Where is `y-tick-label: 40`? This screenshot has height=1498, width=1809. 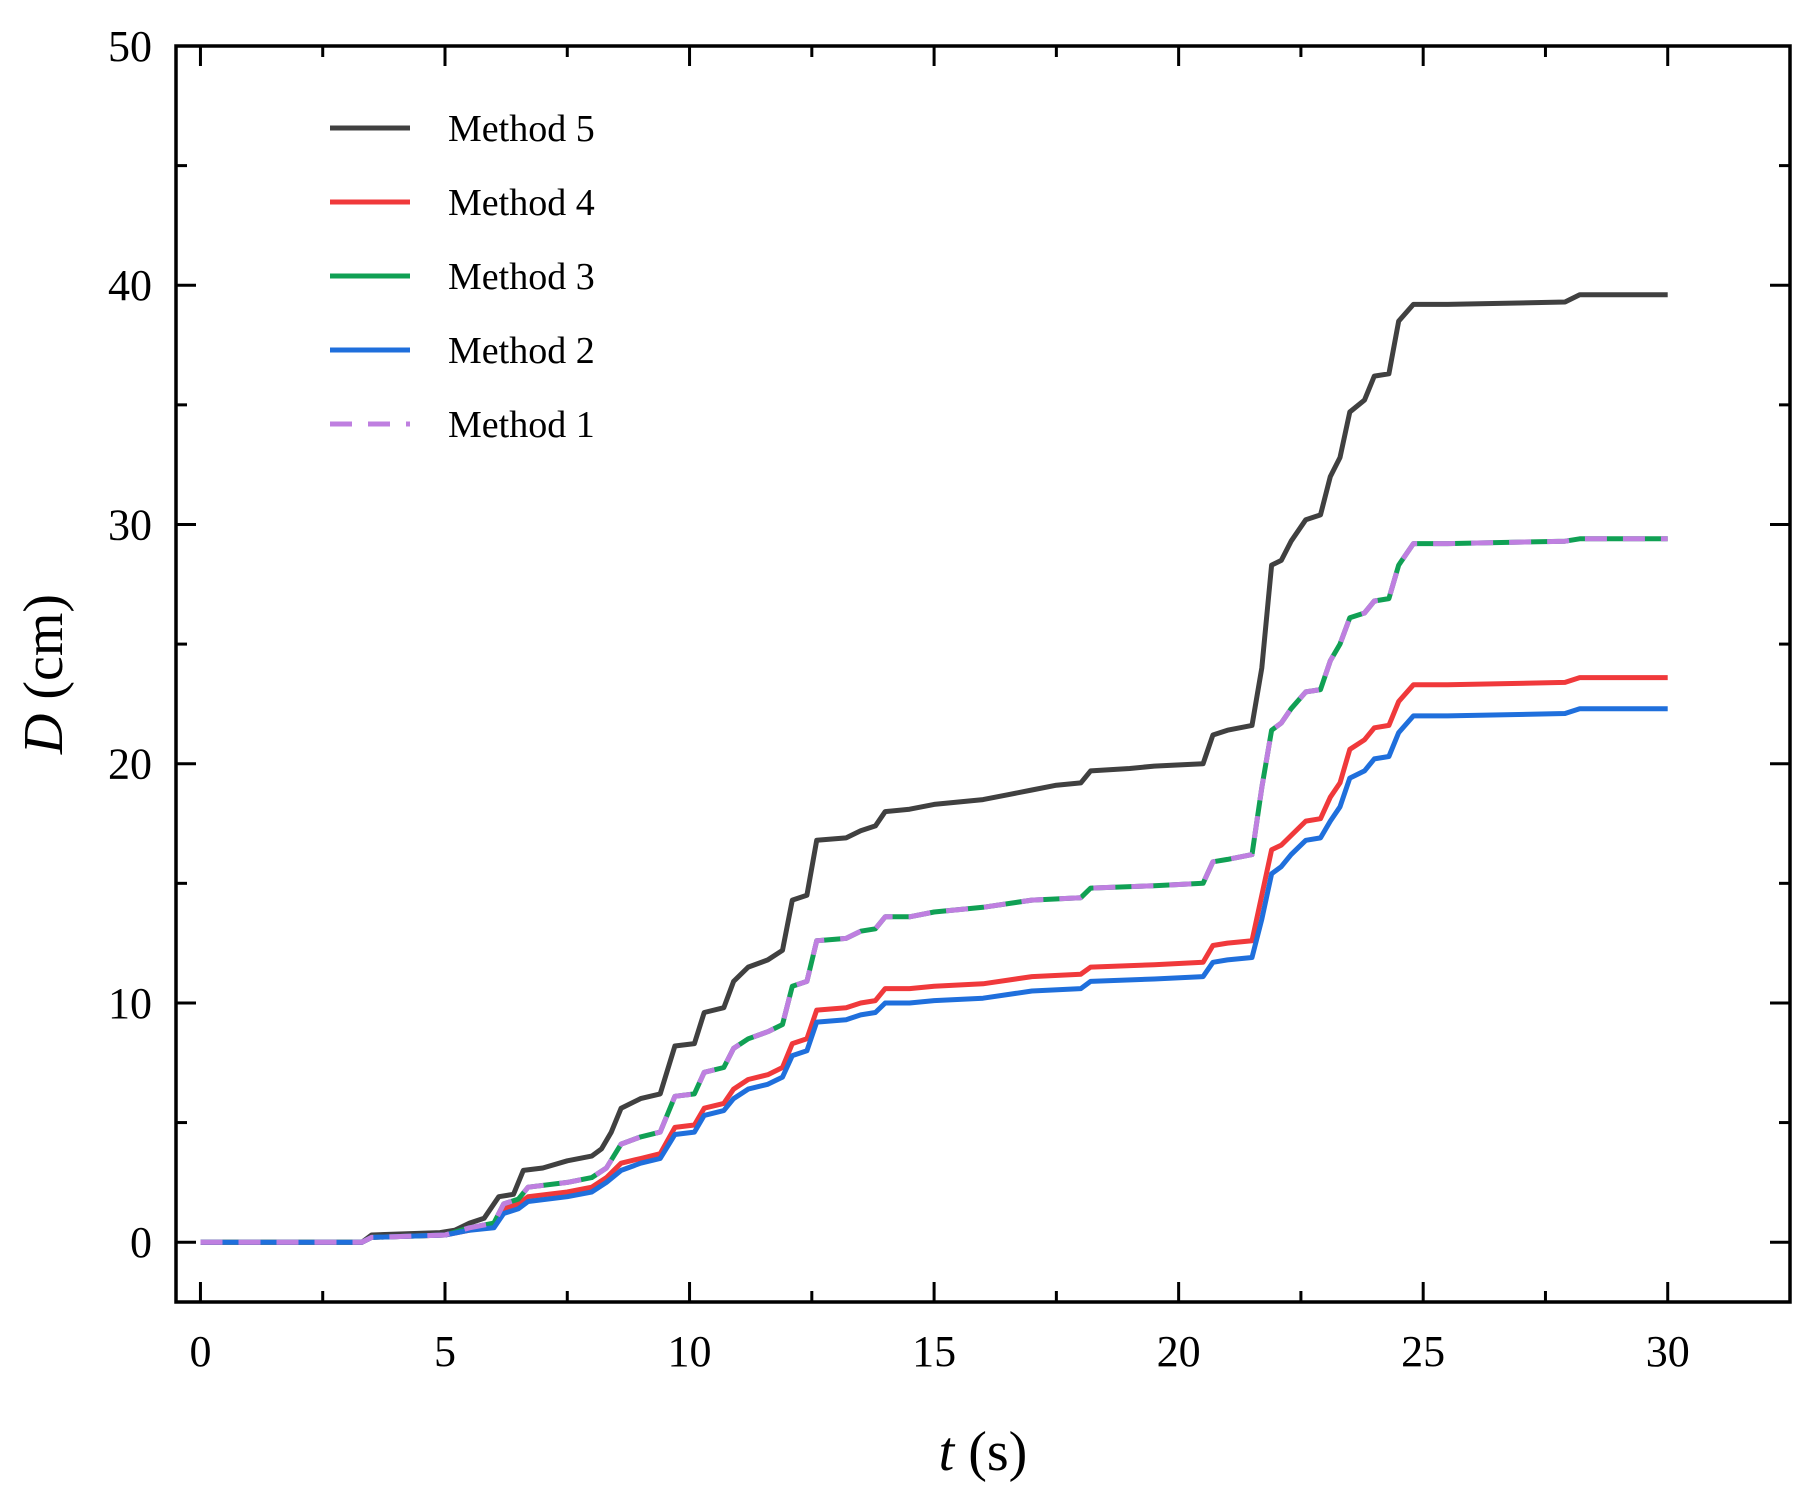
y-tick-label: 40 is located at coordinates (130, 285).